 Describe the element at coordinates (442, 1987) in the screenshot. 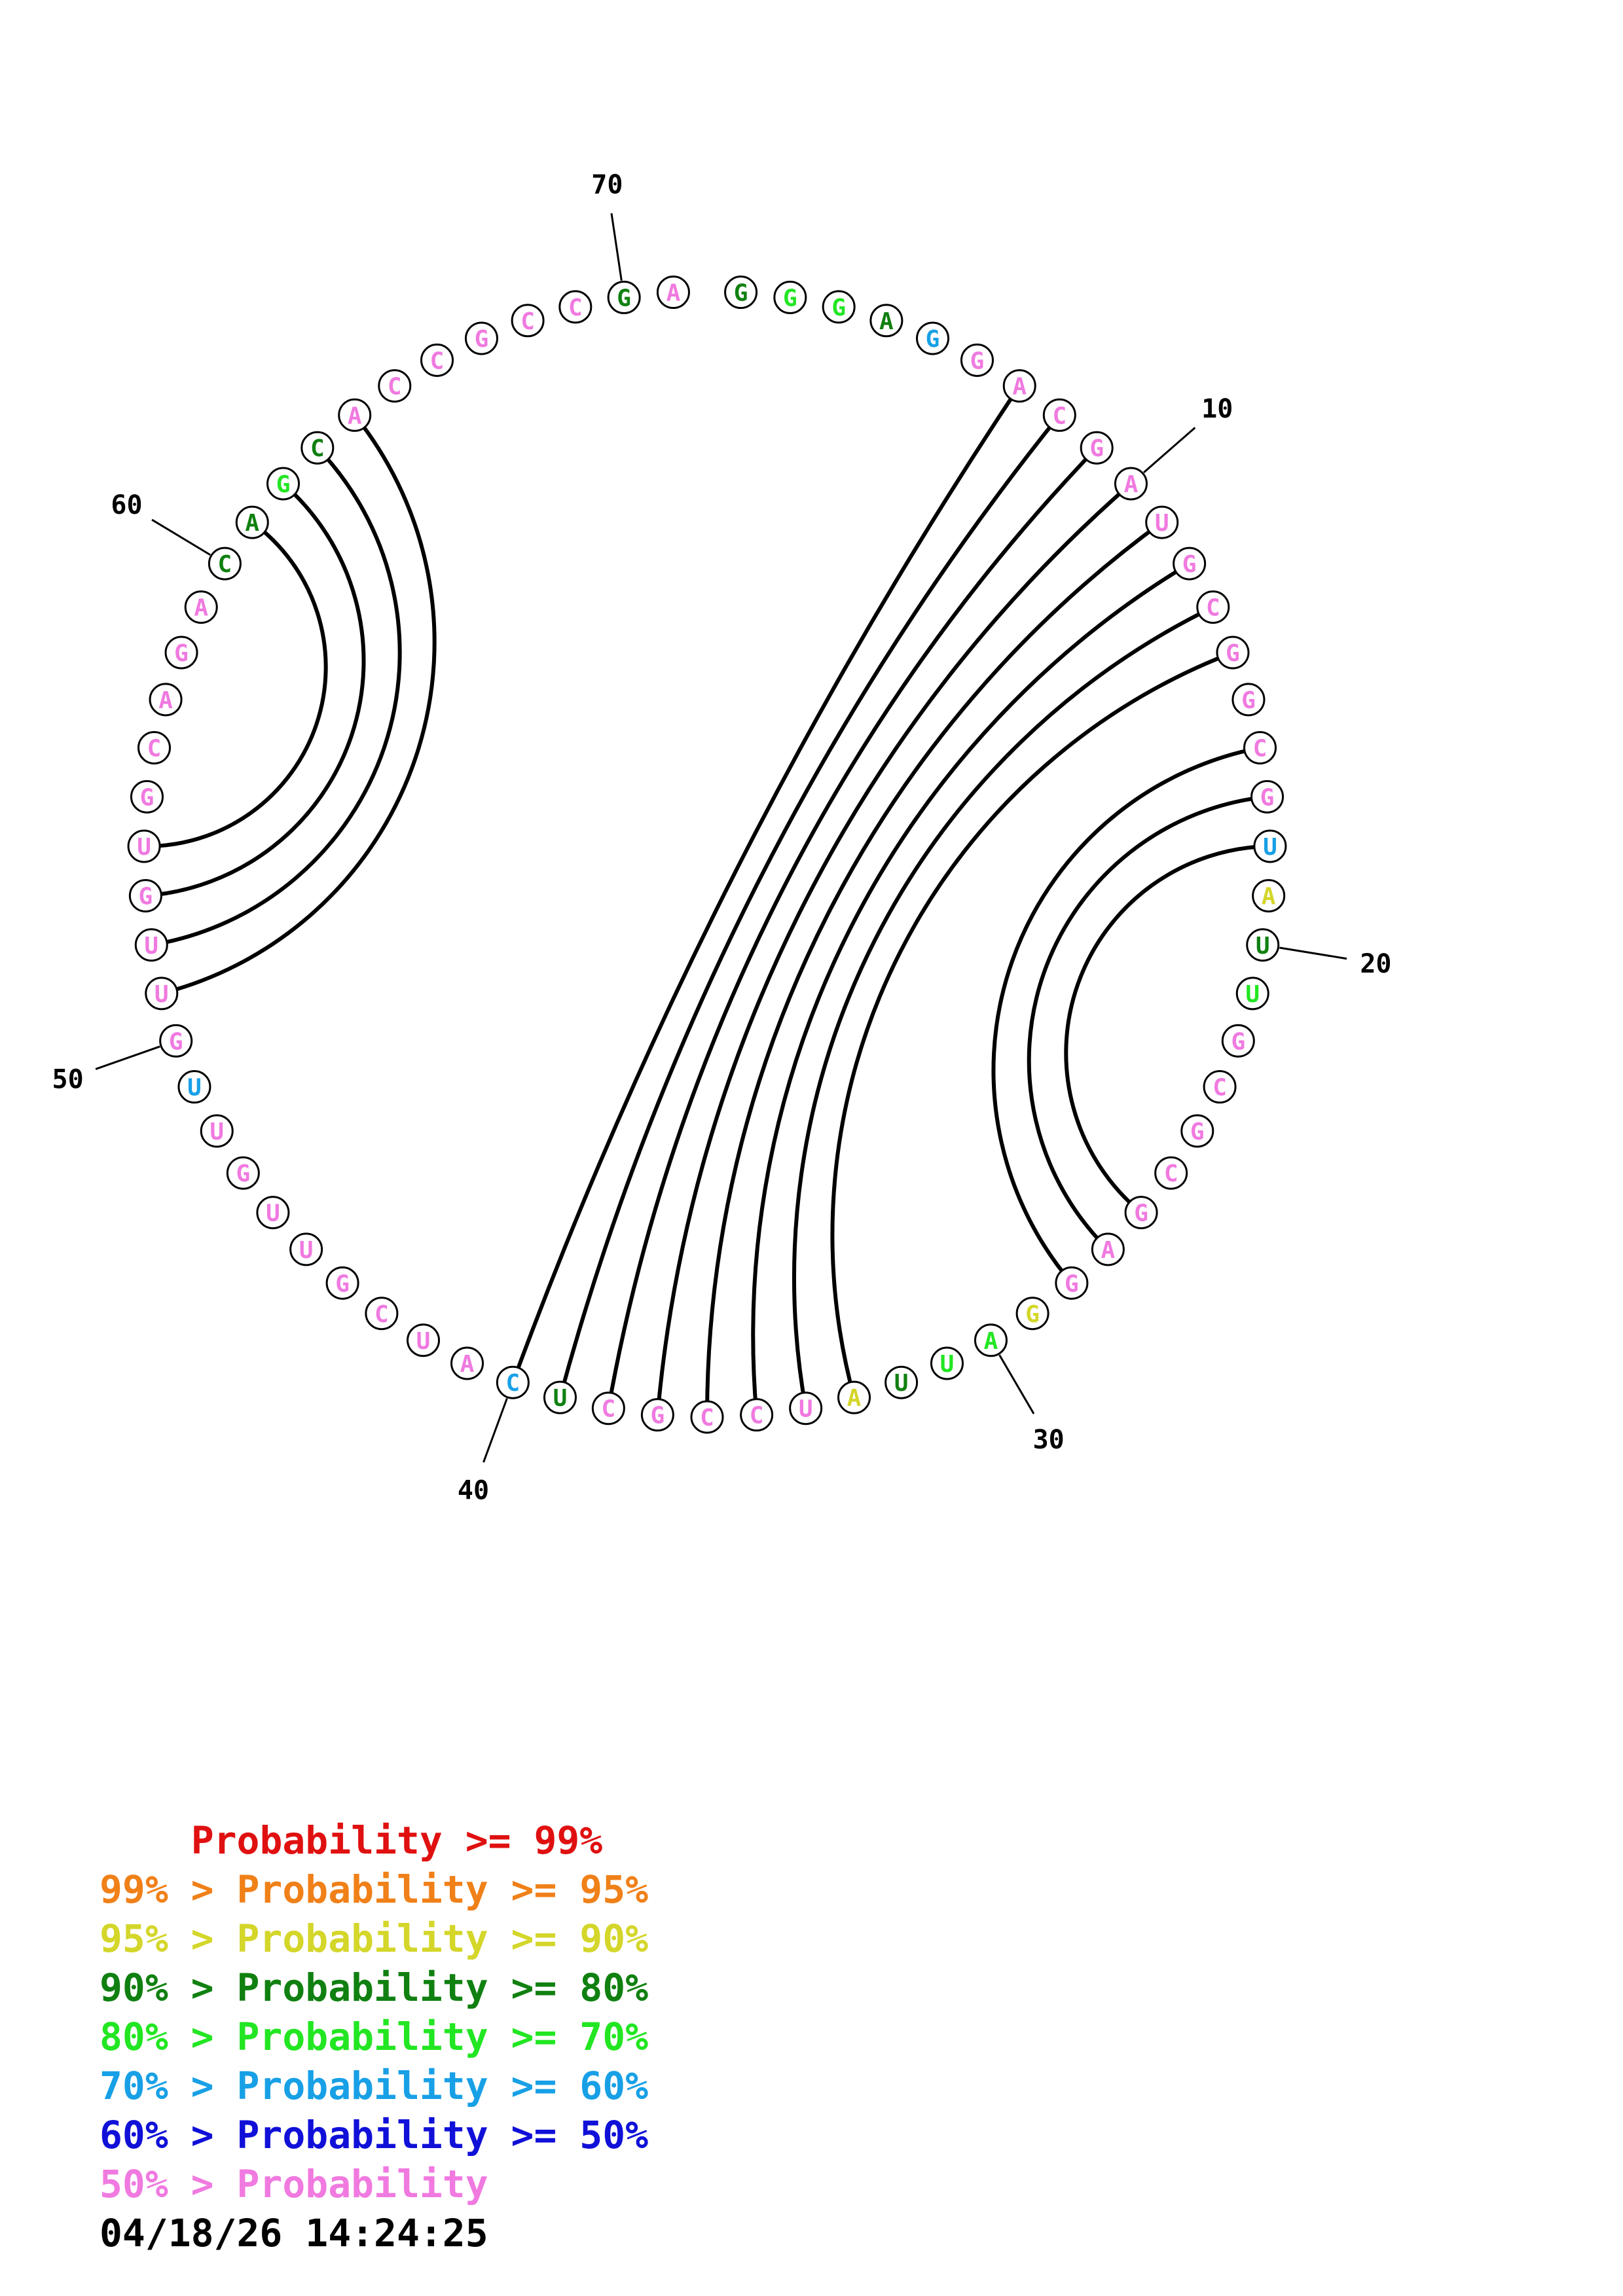

I see `legend-text: Probability >= 80%` at that location.